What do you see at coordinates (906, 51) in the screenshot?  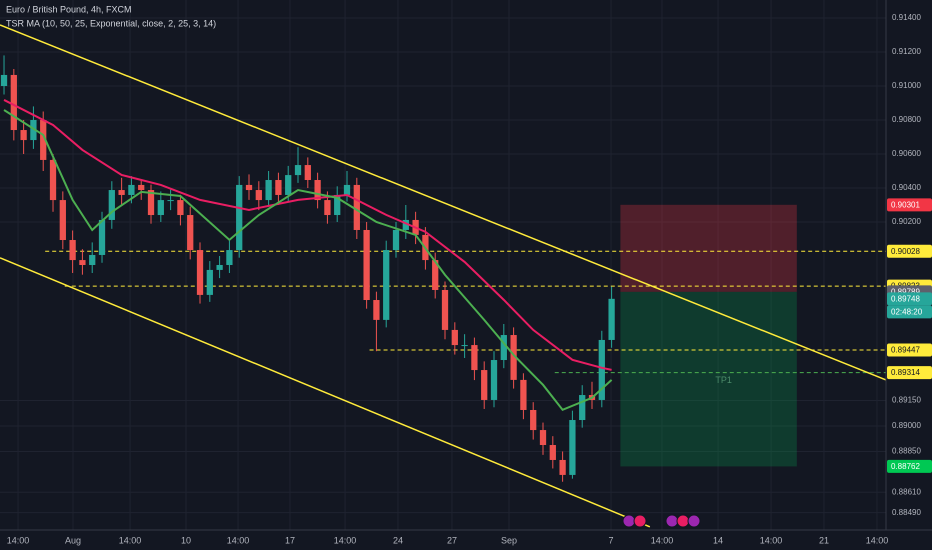 I see `y-tick-label: 0.91200` at bounding box center [906, 51].